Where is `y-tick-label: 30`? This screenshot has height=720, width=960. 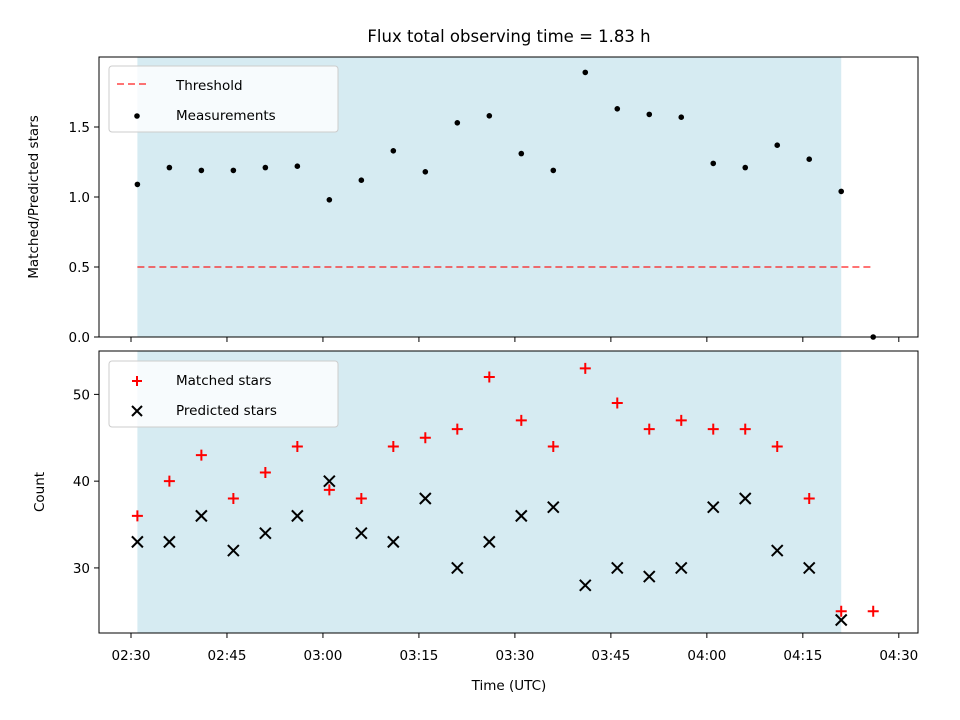 y-tick-label: 30 is located at coordinates (81, 569).